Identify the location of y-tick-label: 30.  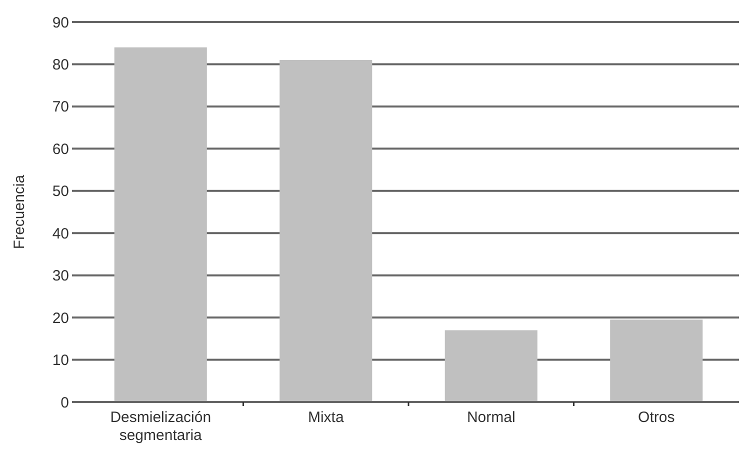
(60, 276).